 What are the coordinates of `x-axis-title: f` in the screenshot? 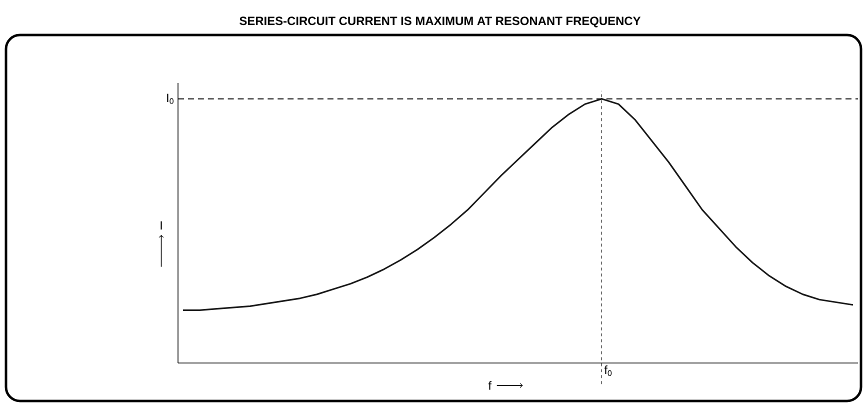 It's located at (490, 385).